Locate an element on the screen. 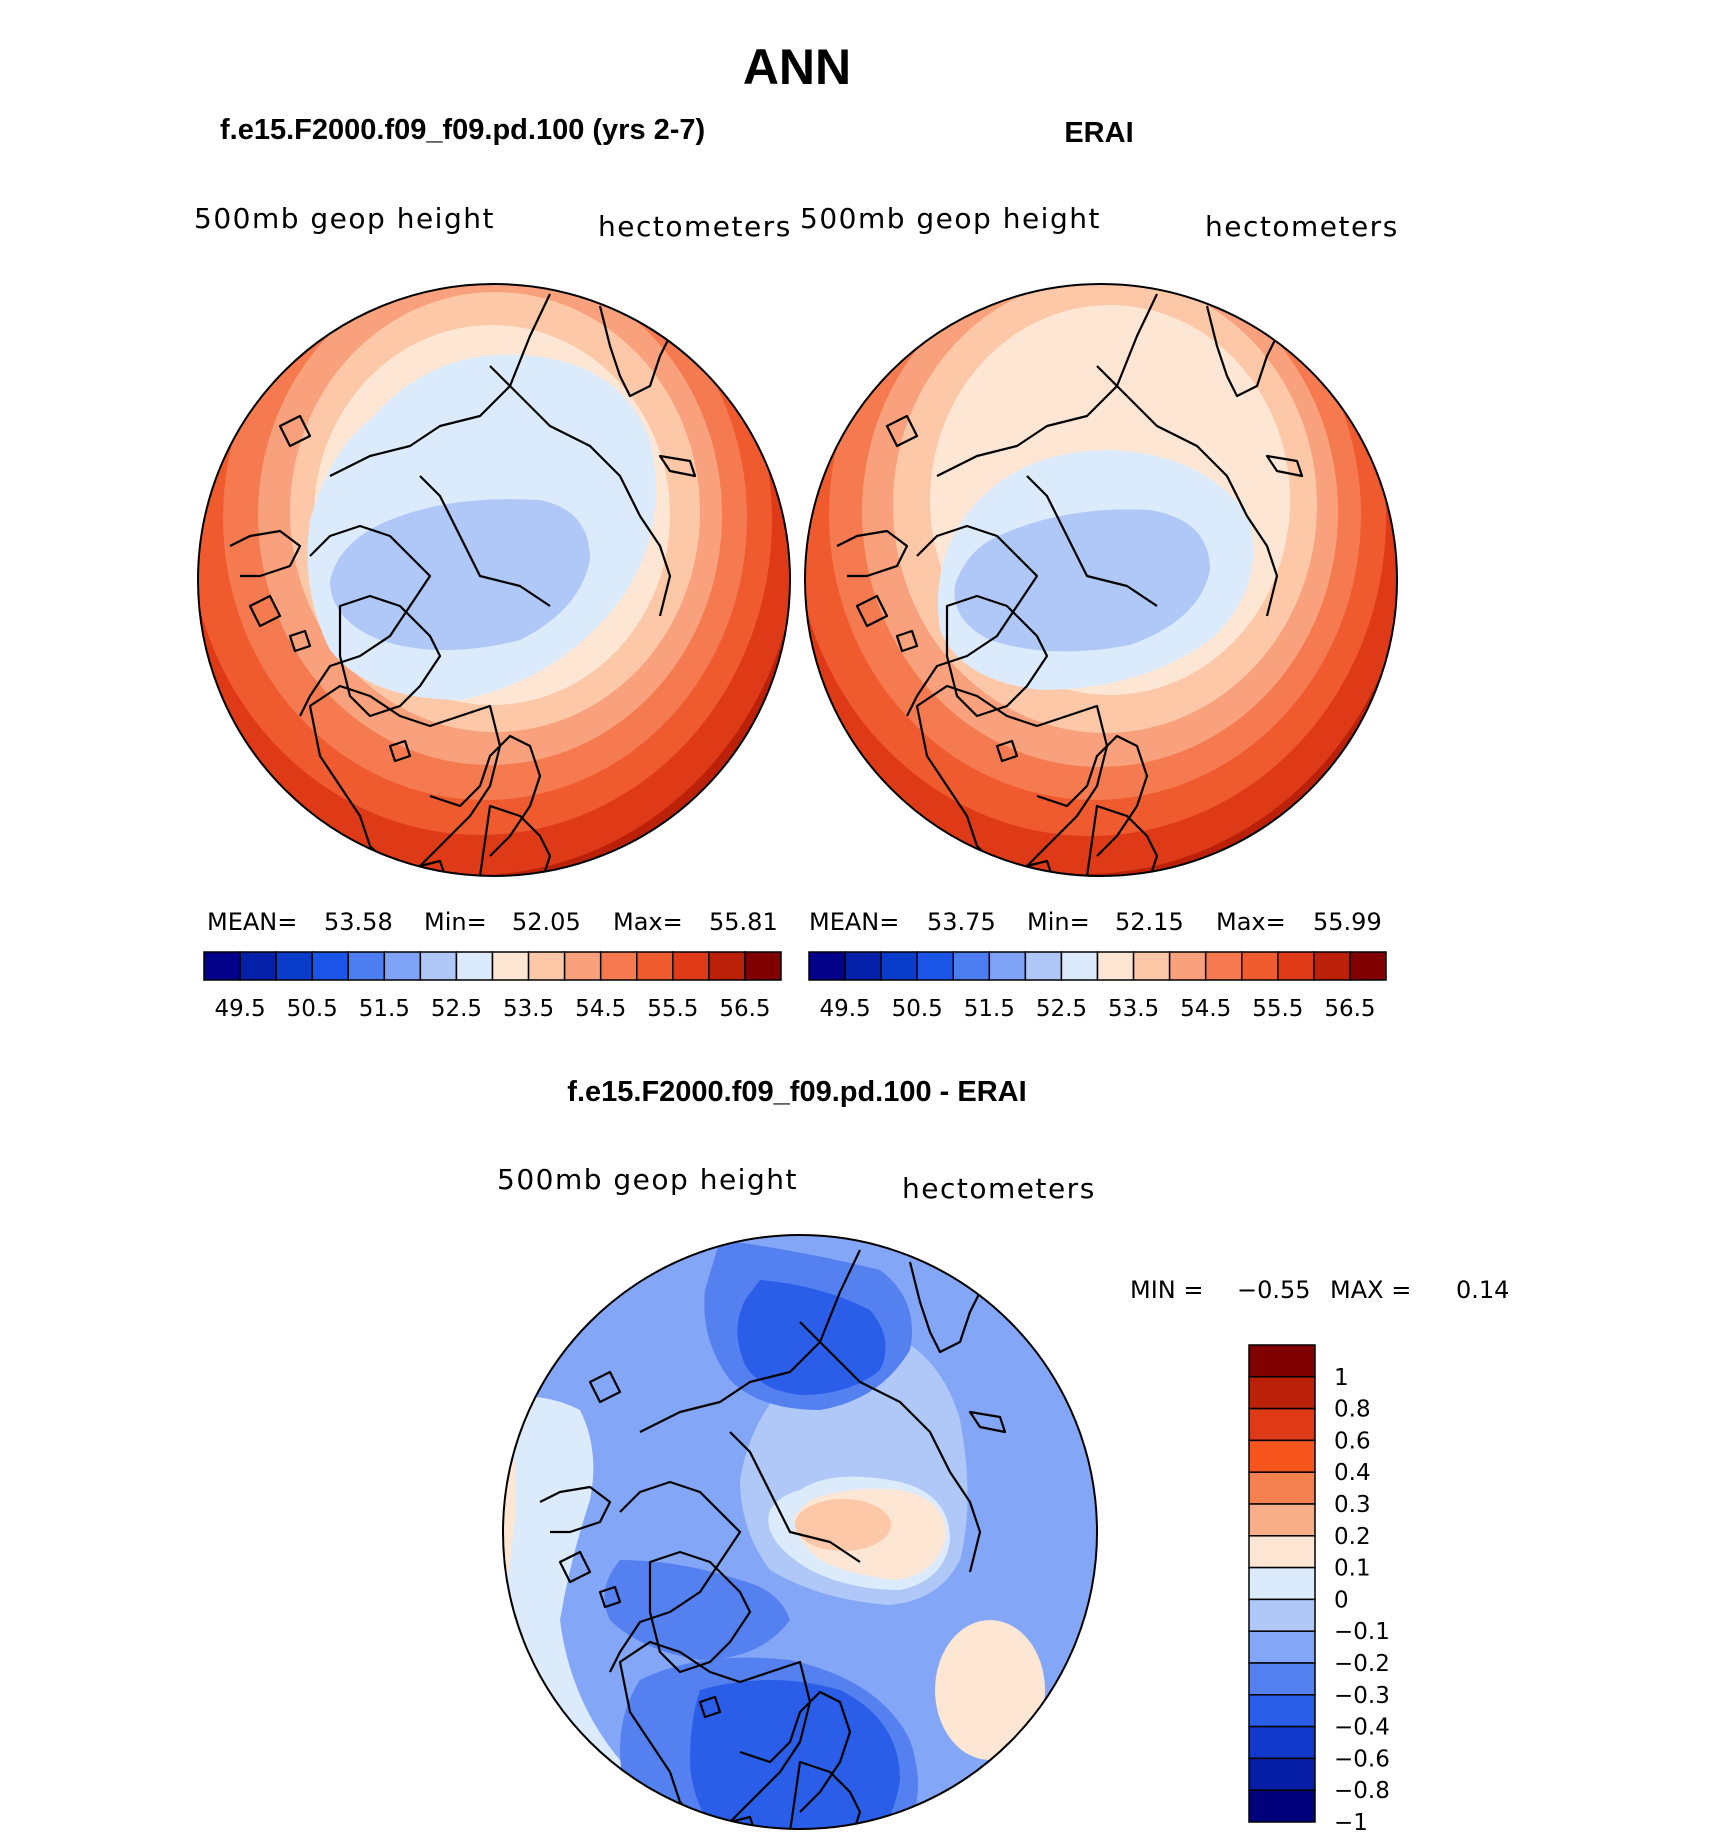 This screenshot has height=1839, width=1710. obs-colorbar-label: 54.5 is located at coordinates (1205, 1009).